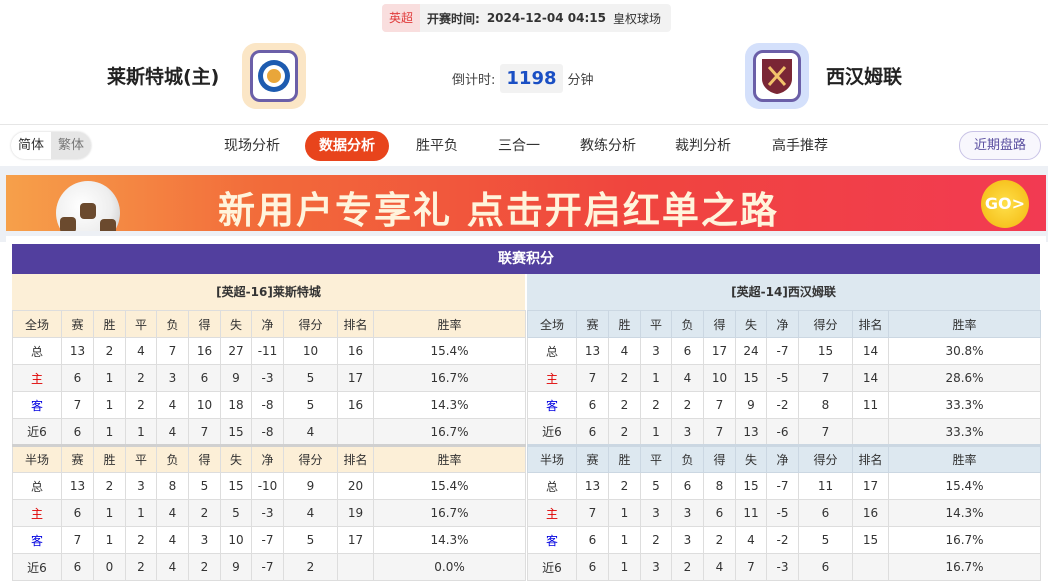 The height and width of the screenshot is (583, 1048). I want to click on table-row: 总 13 4 3 6 17 24 -7 15 14 30.8%, so click(784, 351).